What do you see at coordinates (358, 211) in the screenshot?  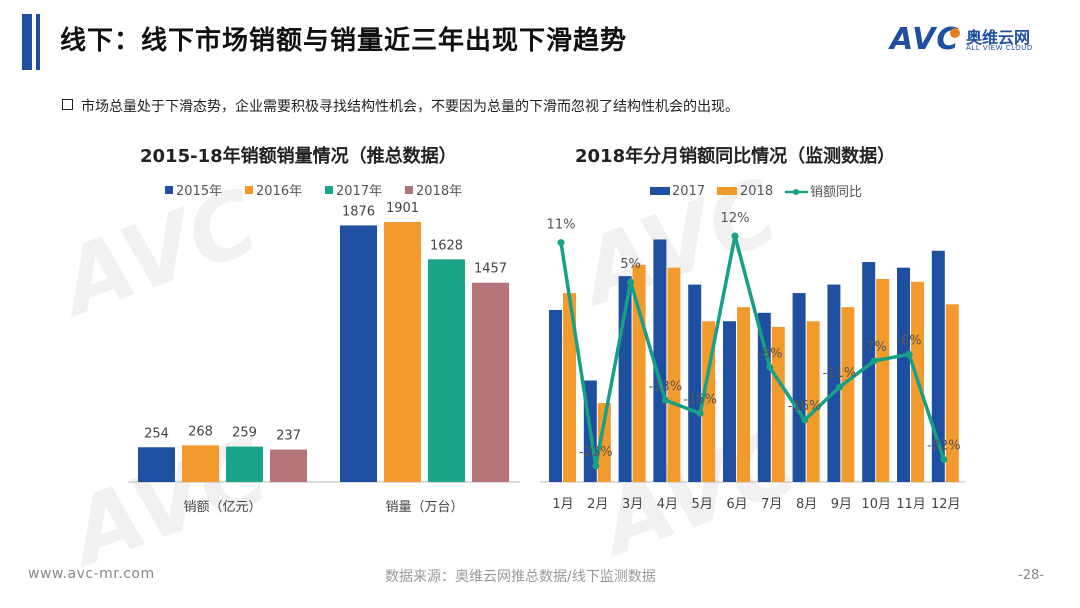 I see `bar-data-label: 1876` at bounding box center [358, 211].